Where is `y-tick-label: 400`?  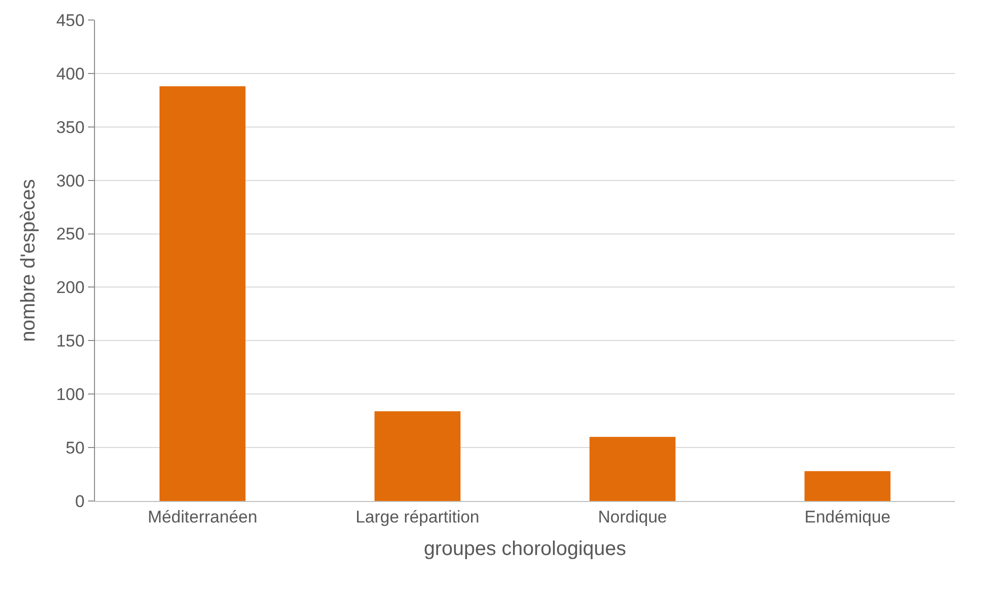 y-tick-label: 400 is located at coordinates (70, 74).